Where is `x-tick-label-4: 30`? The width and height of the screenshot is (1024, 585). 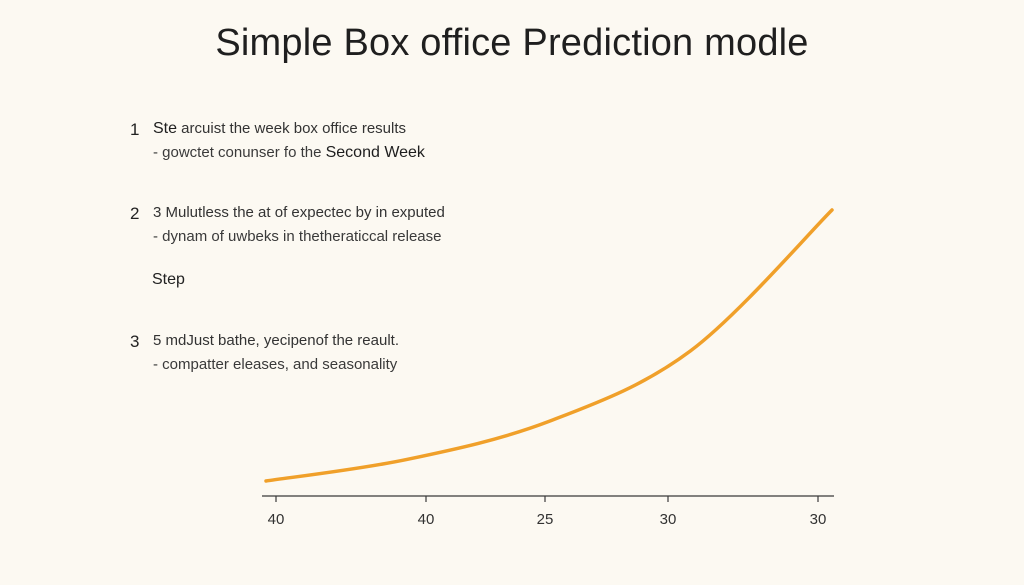
x-tick-label-4: 30 is located at coordinates (818, 519).